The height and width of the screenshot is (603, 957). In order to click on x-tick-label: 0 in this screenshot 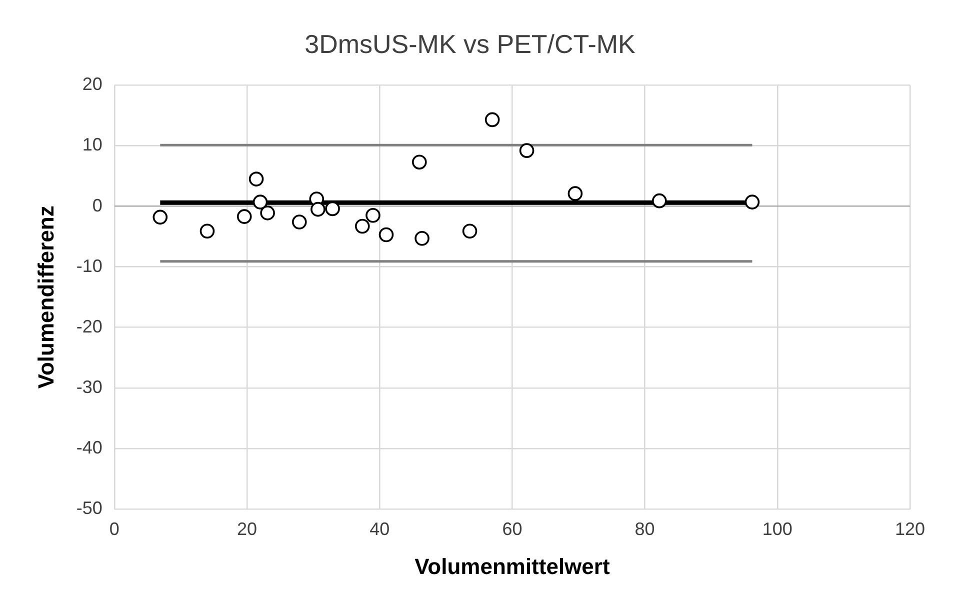, I will do `click(114, 528)`.